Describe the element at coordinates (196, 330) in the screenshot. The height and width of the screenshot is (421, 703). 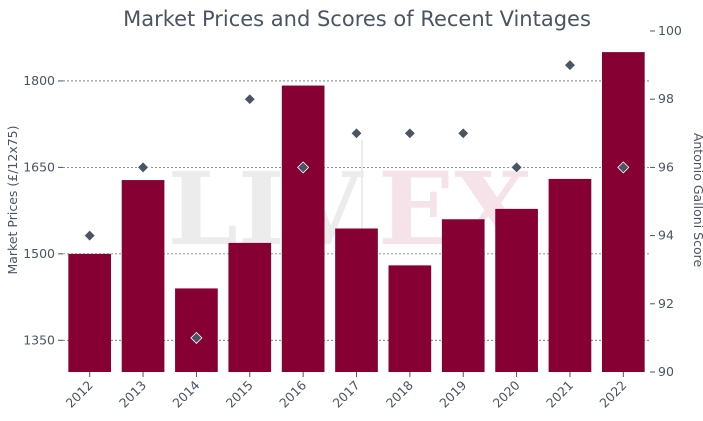
I see `bar-2014` at that location.